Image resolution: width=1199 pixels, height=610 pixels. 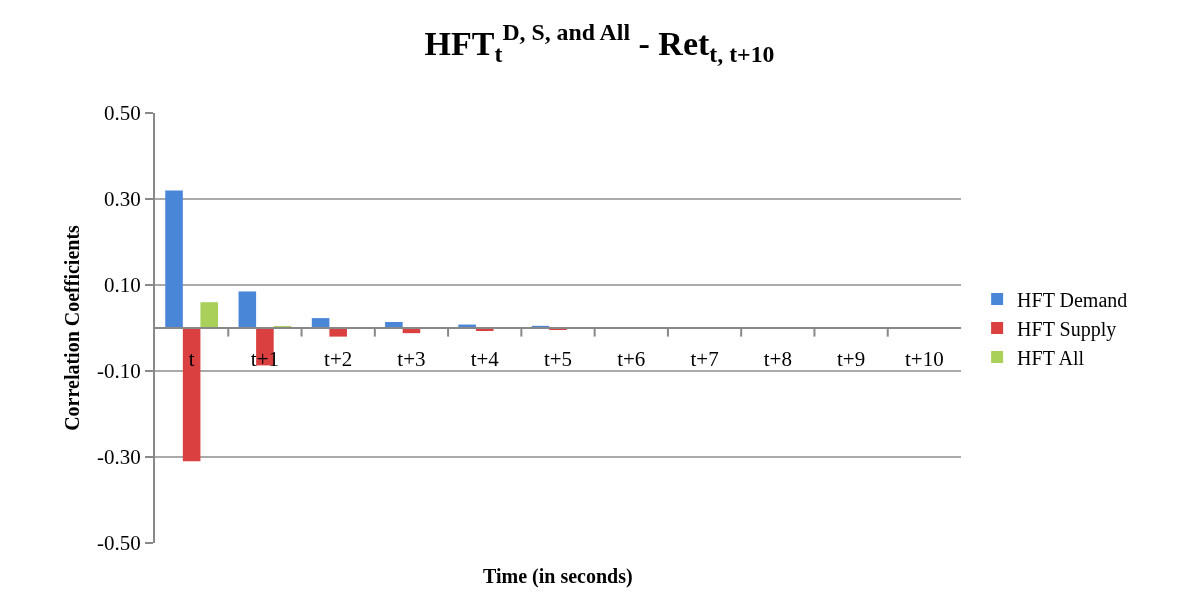 What do you see at coordinates (119, 457) in the screenshot?
I see `y-tick-label: -0.30` at bounding box center [119, 457].